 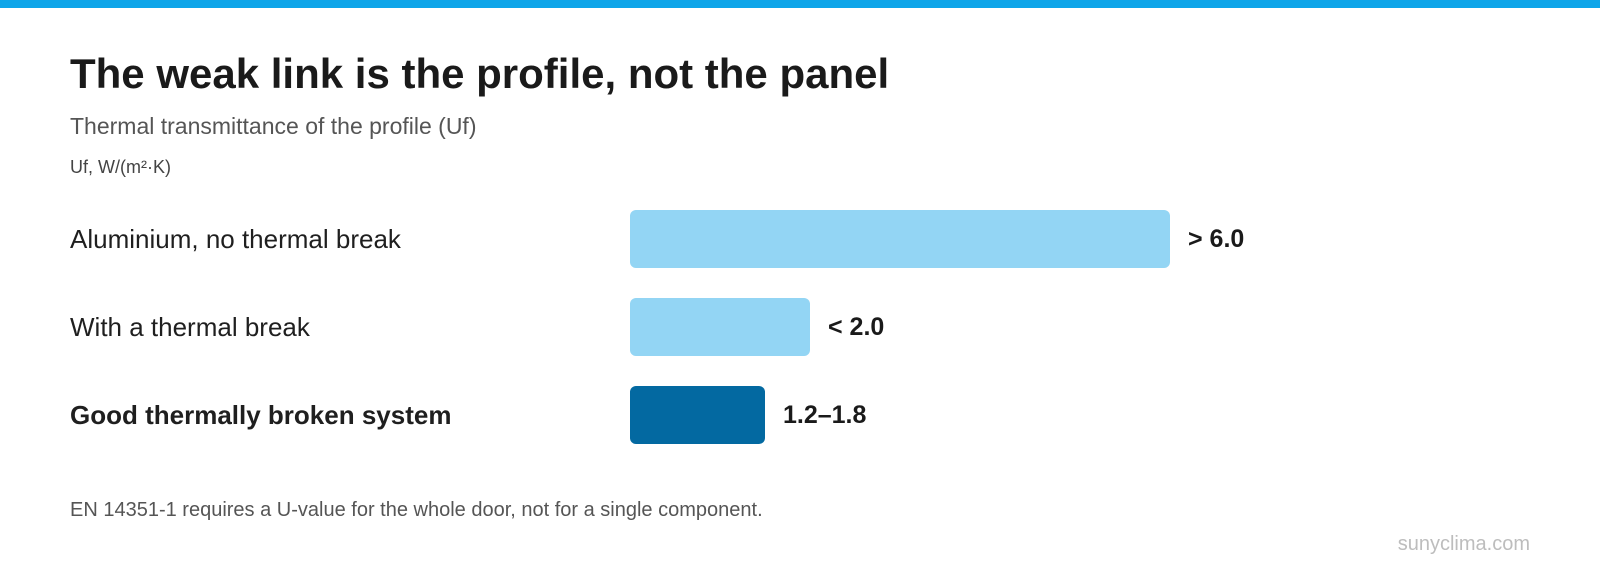 I want to click on unit-label: Uf, W/(m²·K), so click(x=120, y=167).